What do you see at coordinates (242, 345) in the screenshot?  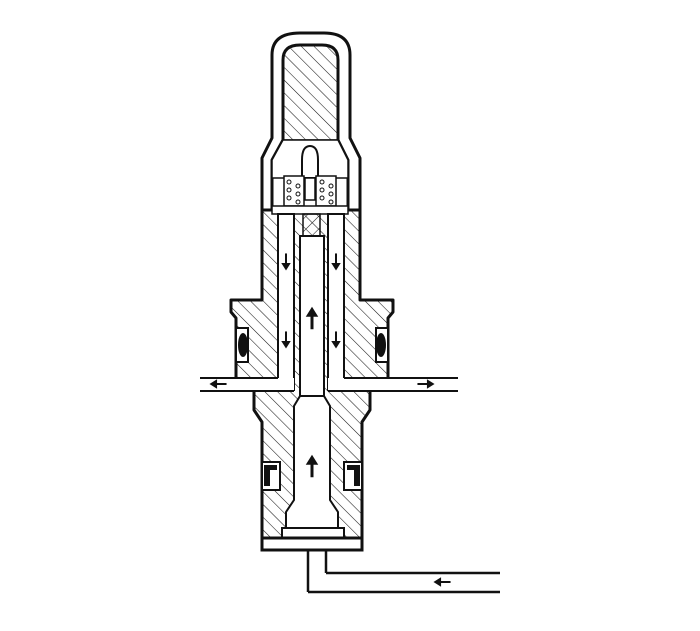 I see `o-ring-upper-left` at bounding box center [242, 345].